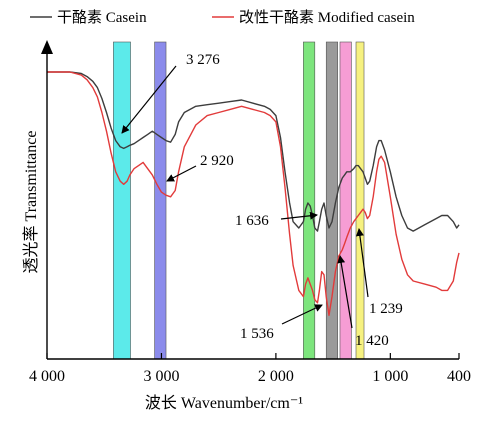 The image size is (489, 421). Describe the element at coordinates (257, 334) in the screenshot. I see `annotation-label-1536: 1 536` at that location.